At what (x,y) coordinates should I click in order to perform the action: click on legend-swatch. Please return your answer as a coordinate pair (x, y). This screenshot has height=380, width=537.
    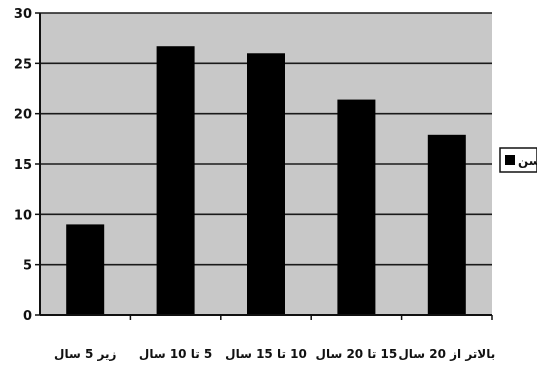
    Looking at the image, I should click on (510, 160).